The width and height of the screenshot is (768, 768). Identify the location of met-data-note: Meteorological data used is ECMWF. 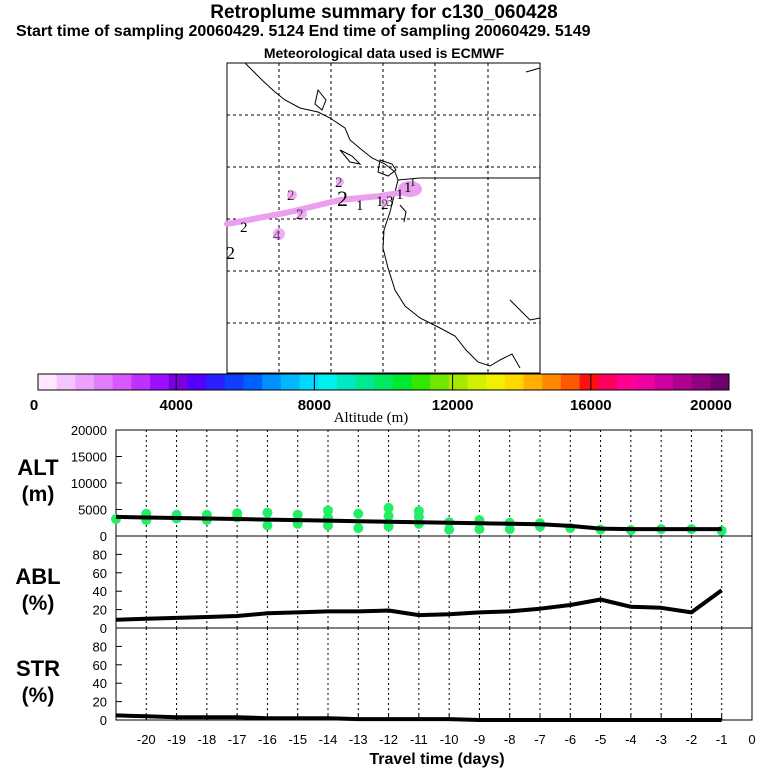
(384, 53).